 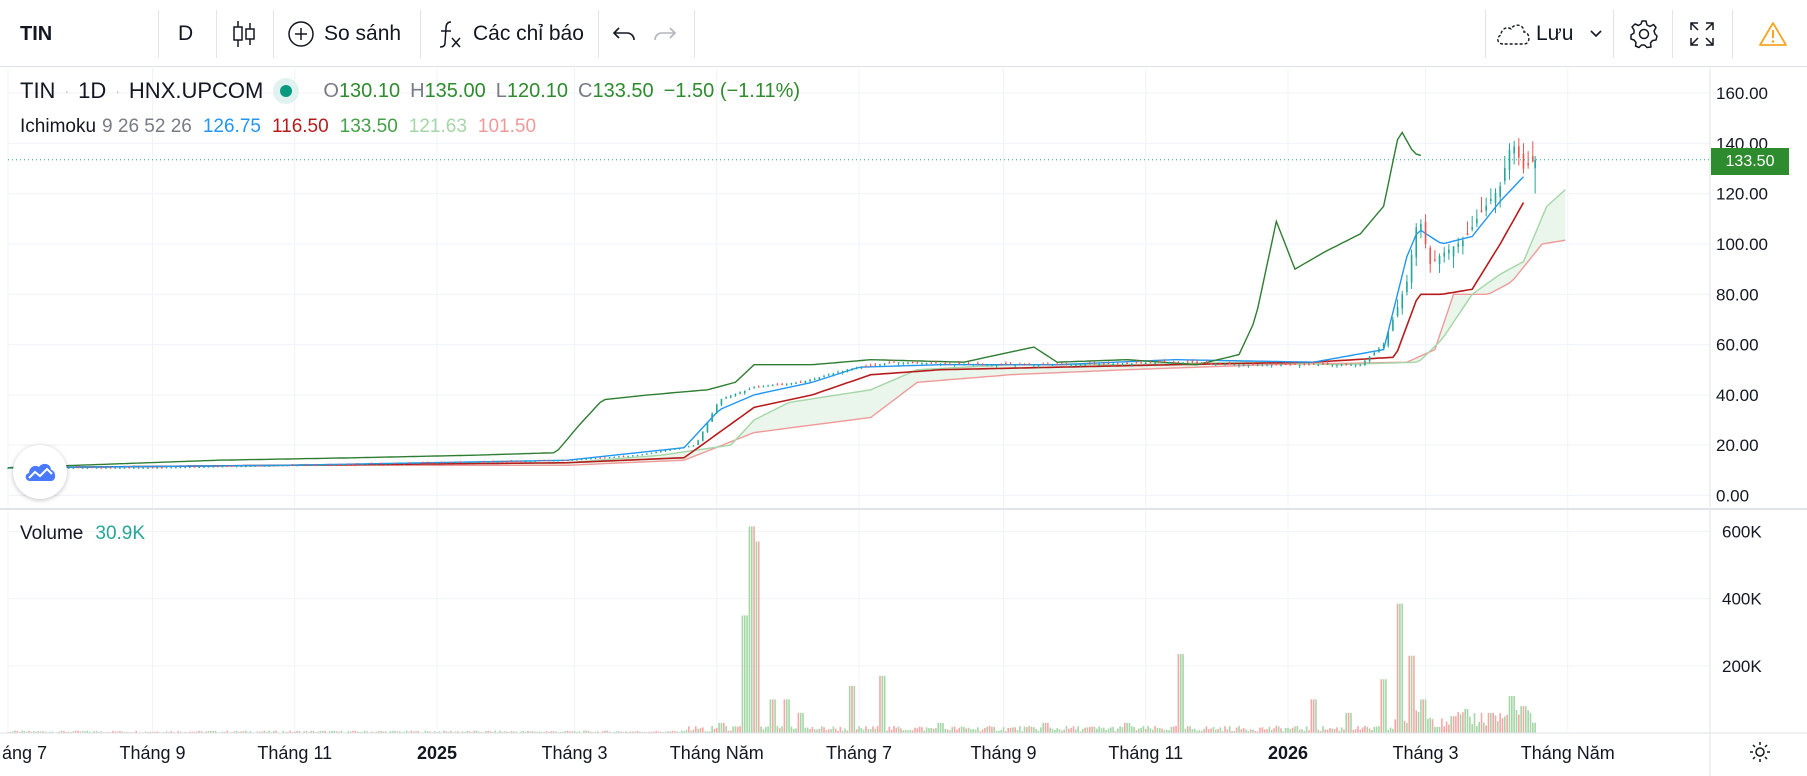 What do you see at coordinates (510, 34) in the screenshot?
I see `indicators-button: Các chỉ báo` at bounding box center [510, 34].